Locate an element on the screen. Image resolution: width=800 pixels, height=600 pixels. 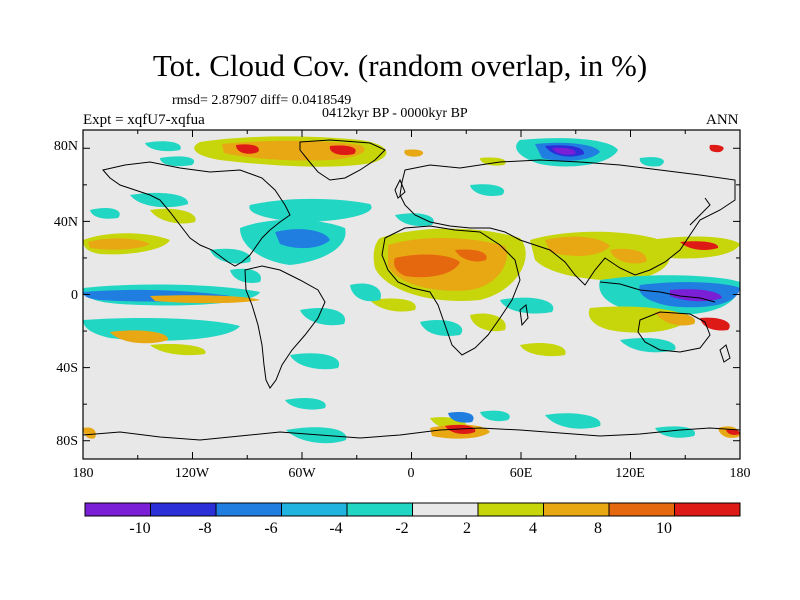
coast-greenland is located at coordinates (342, 160).